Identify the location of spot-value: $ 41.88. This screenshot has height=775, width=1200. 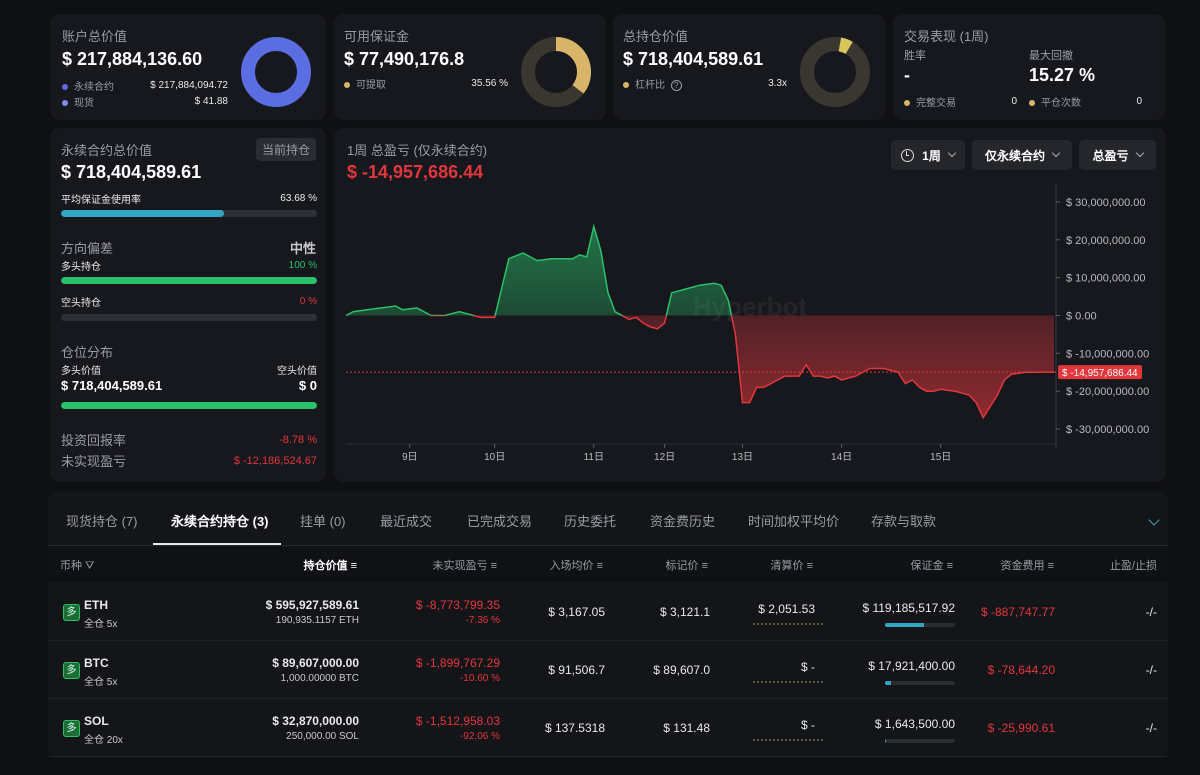
(211, 101).